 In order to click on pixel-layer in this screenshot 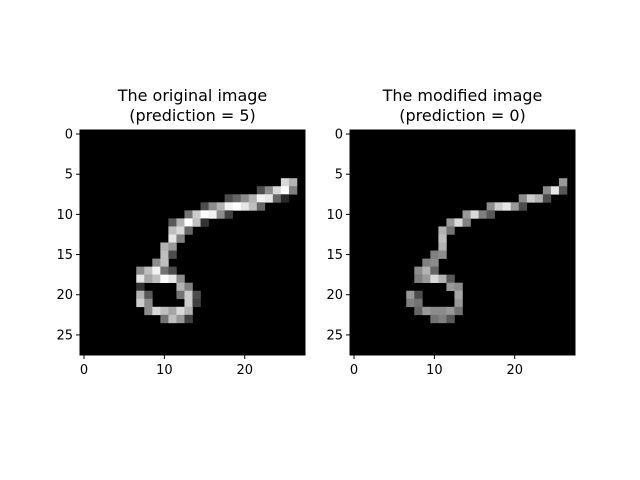, I will do `click(487, 251)`.